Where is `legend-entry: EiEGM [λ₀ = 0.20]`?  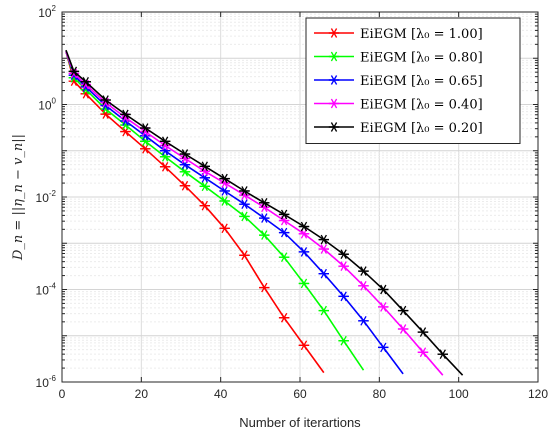
legend-entry: EiEGM [λ₀ = 0.20] is located at coordinates (398, 128).